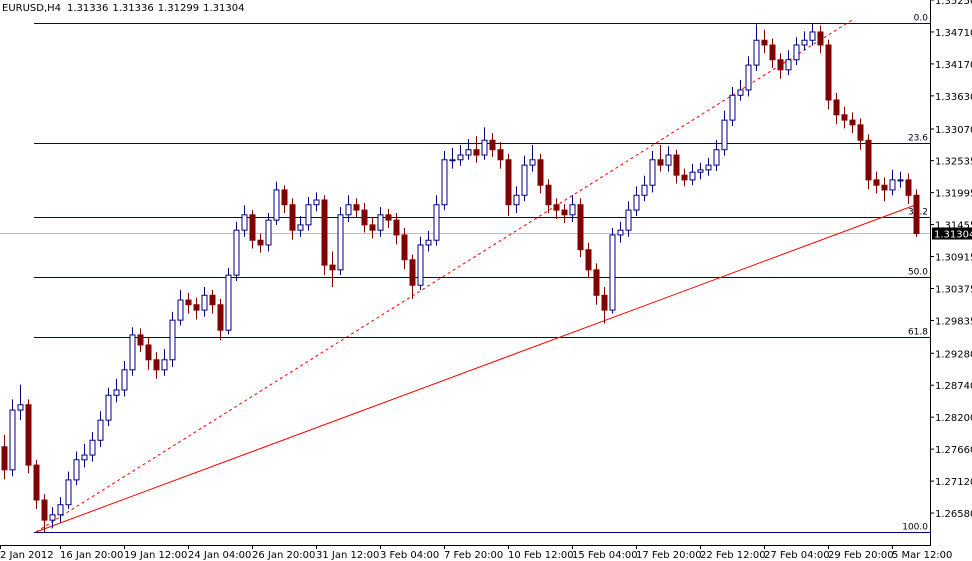 The height and width of the screenshot is (561, 972). What do you see at coordinates (219, 555) in the screenshot?
I see `x-tick-label: 24 Jan 04:00` at bounding box center [219, 555].